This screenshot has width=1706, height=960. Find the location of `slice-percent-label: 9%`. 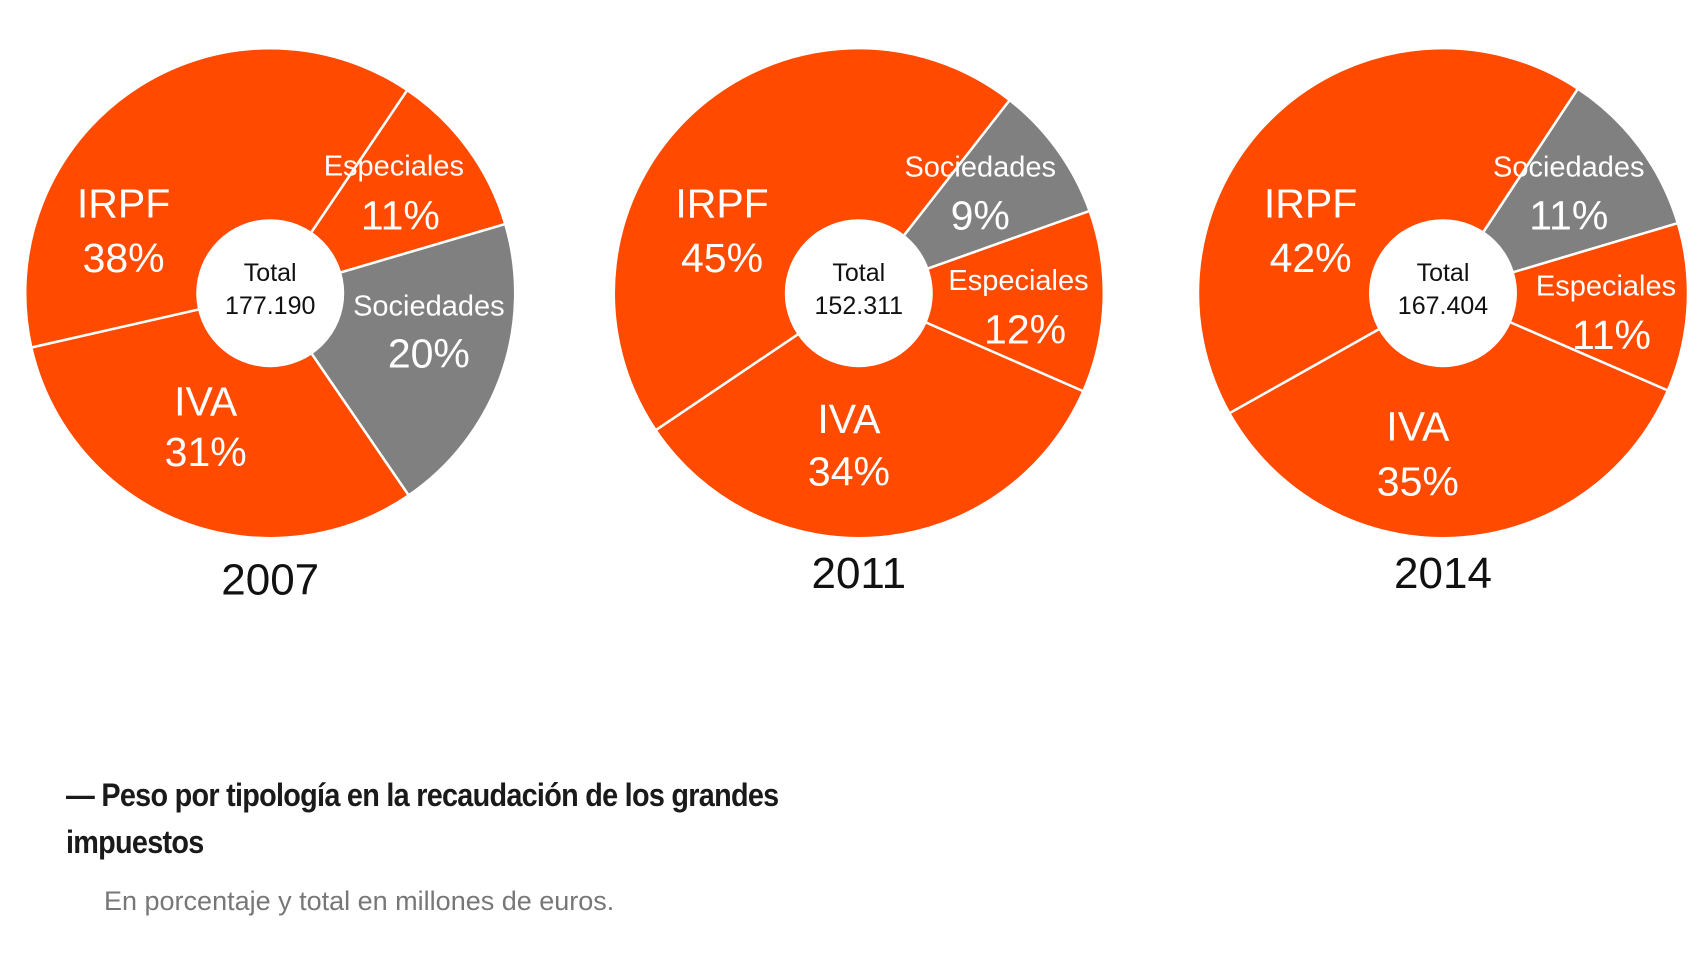

slice-percent-label: 9% is located at coordinates (980, 216).